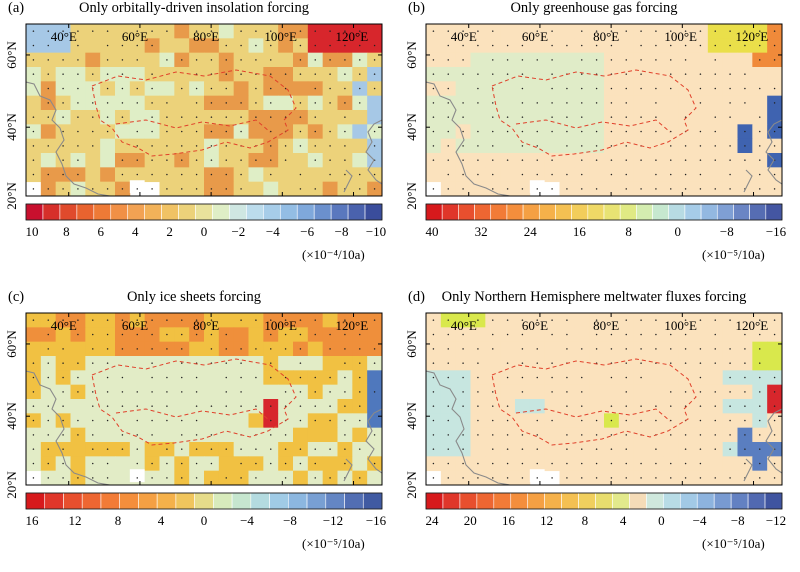 The width and height of the screenshot is (800, 572). What do you see at coordinates (194, 298) in the screenshot?
I see `panel-title: (c) Only ice sheets forcing` at bounding box center [194, 298].